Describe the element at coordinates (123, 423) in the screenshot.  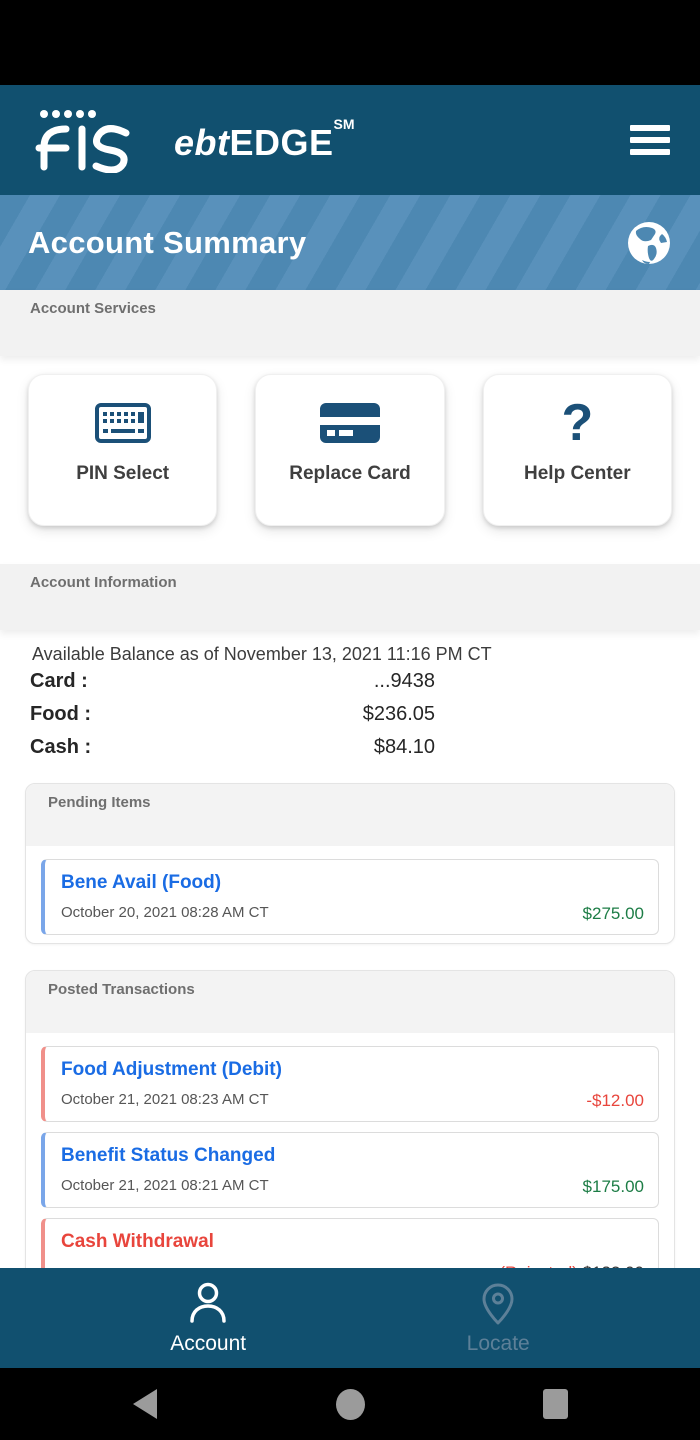
I see `keyboard-icon` at that location.